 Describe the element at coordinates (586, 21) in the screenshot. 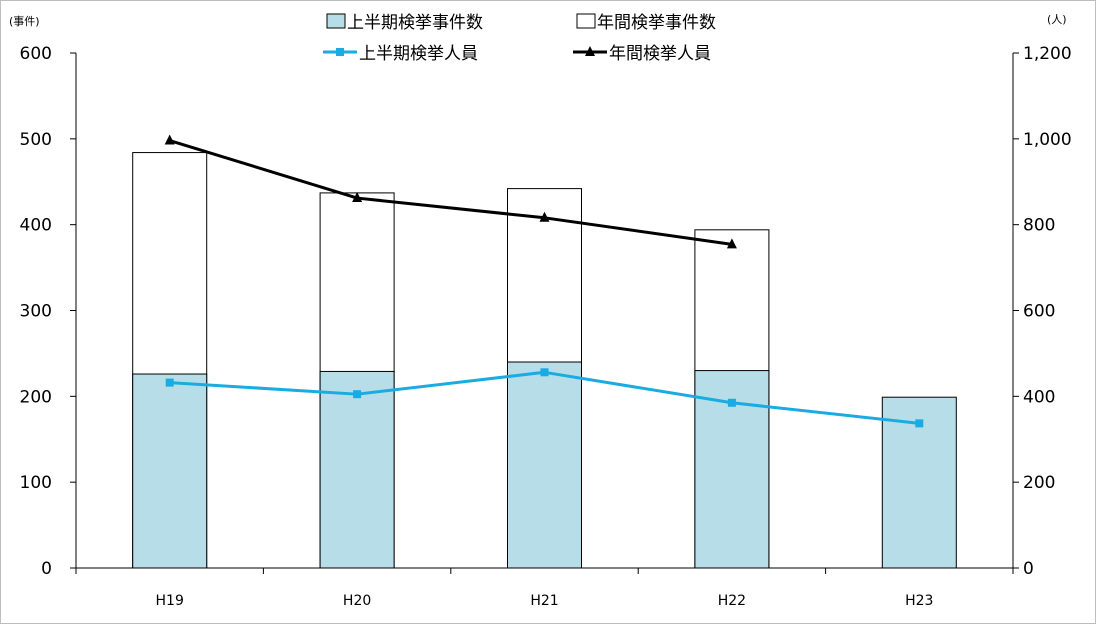

I see `legend-swatch-annual-cases` at that location.